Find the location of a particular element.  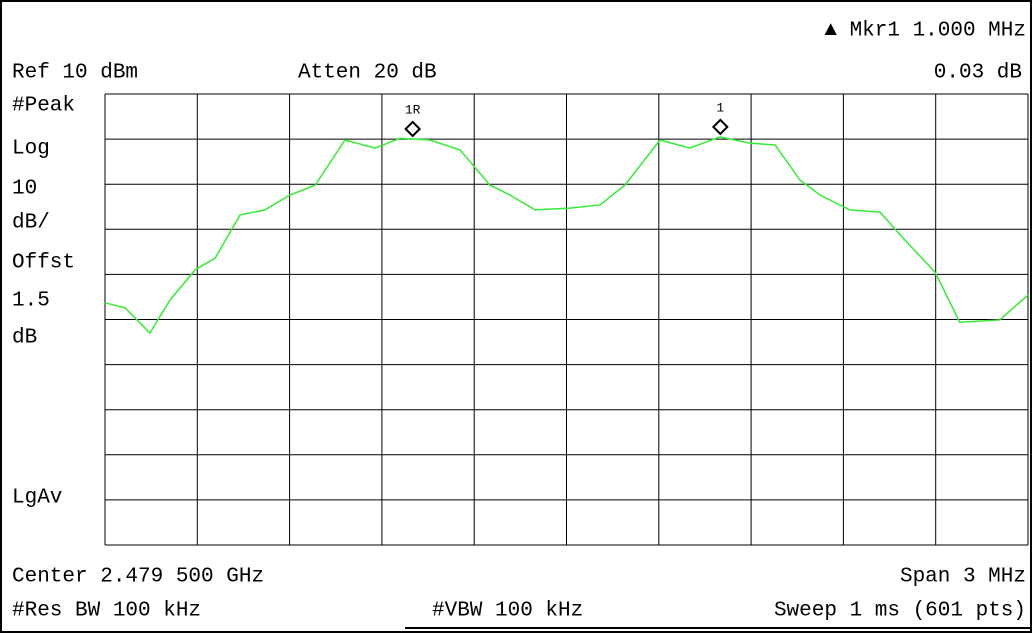

side-label: dB/ is located at coordinates (31, 223).